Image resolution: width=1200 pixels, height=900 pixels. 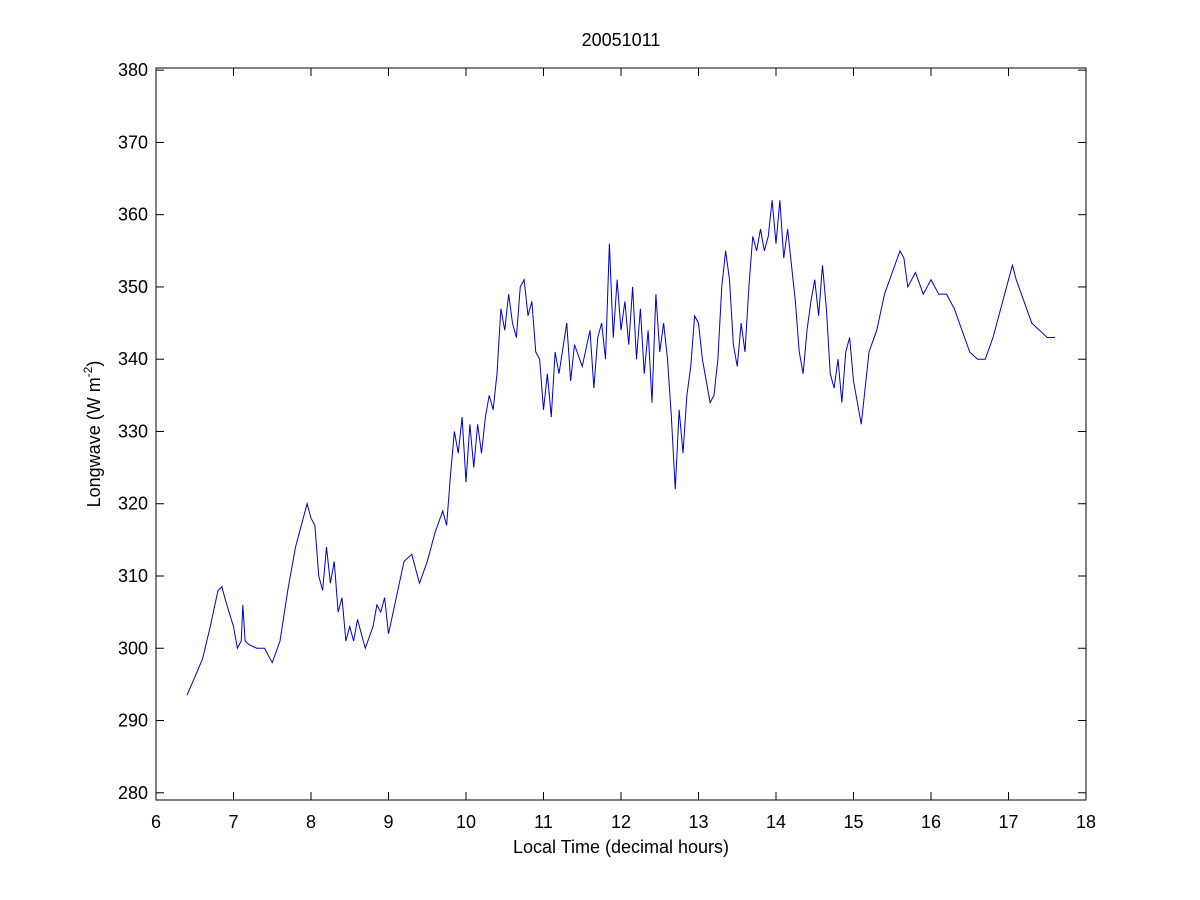 I want to click on y-label-exponent: -2, so click(x=88, y=371).